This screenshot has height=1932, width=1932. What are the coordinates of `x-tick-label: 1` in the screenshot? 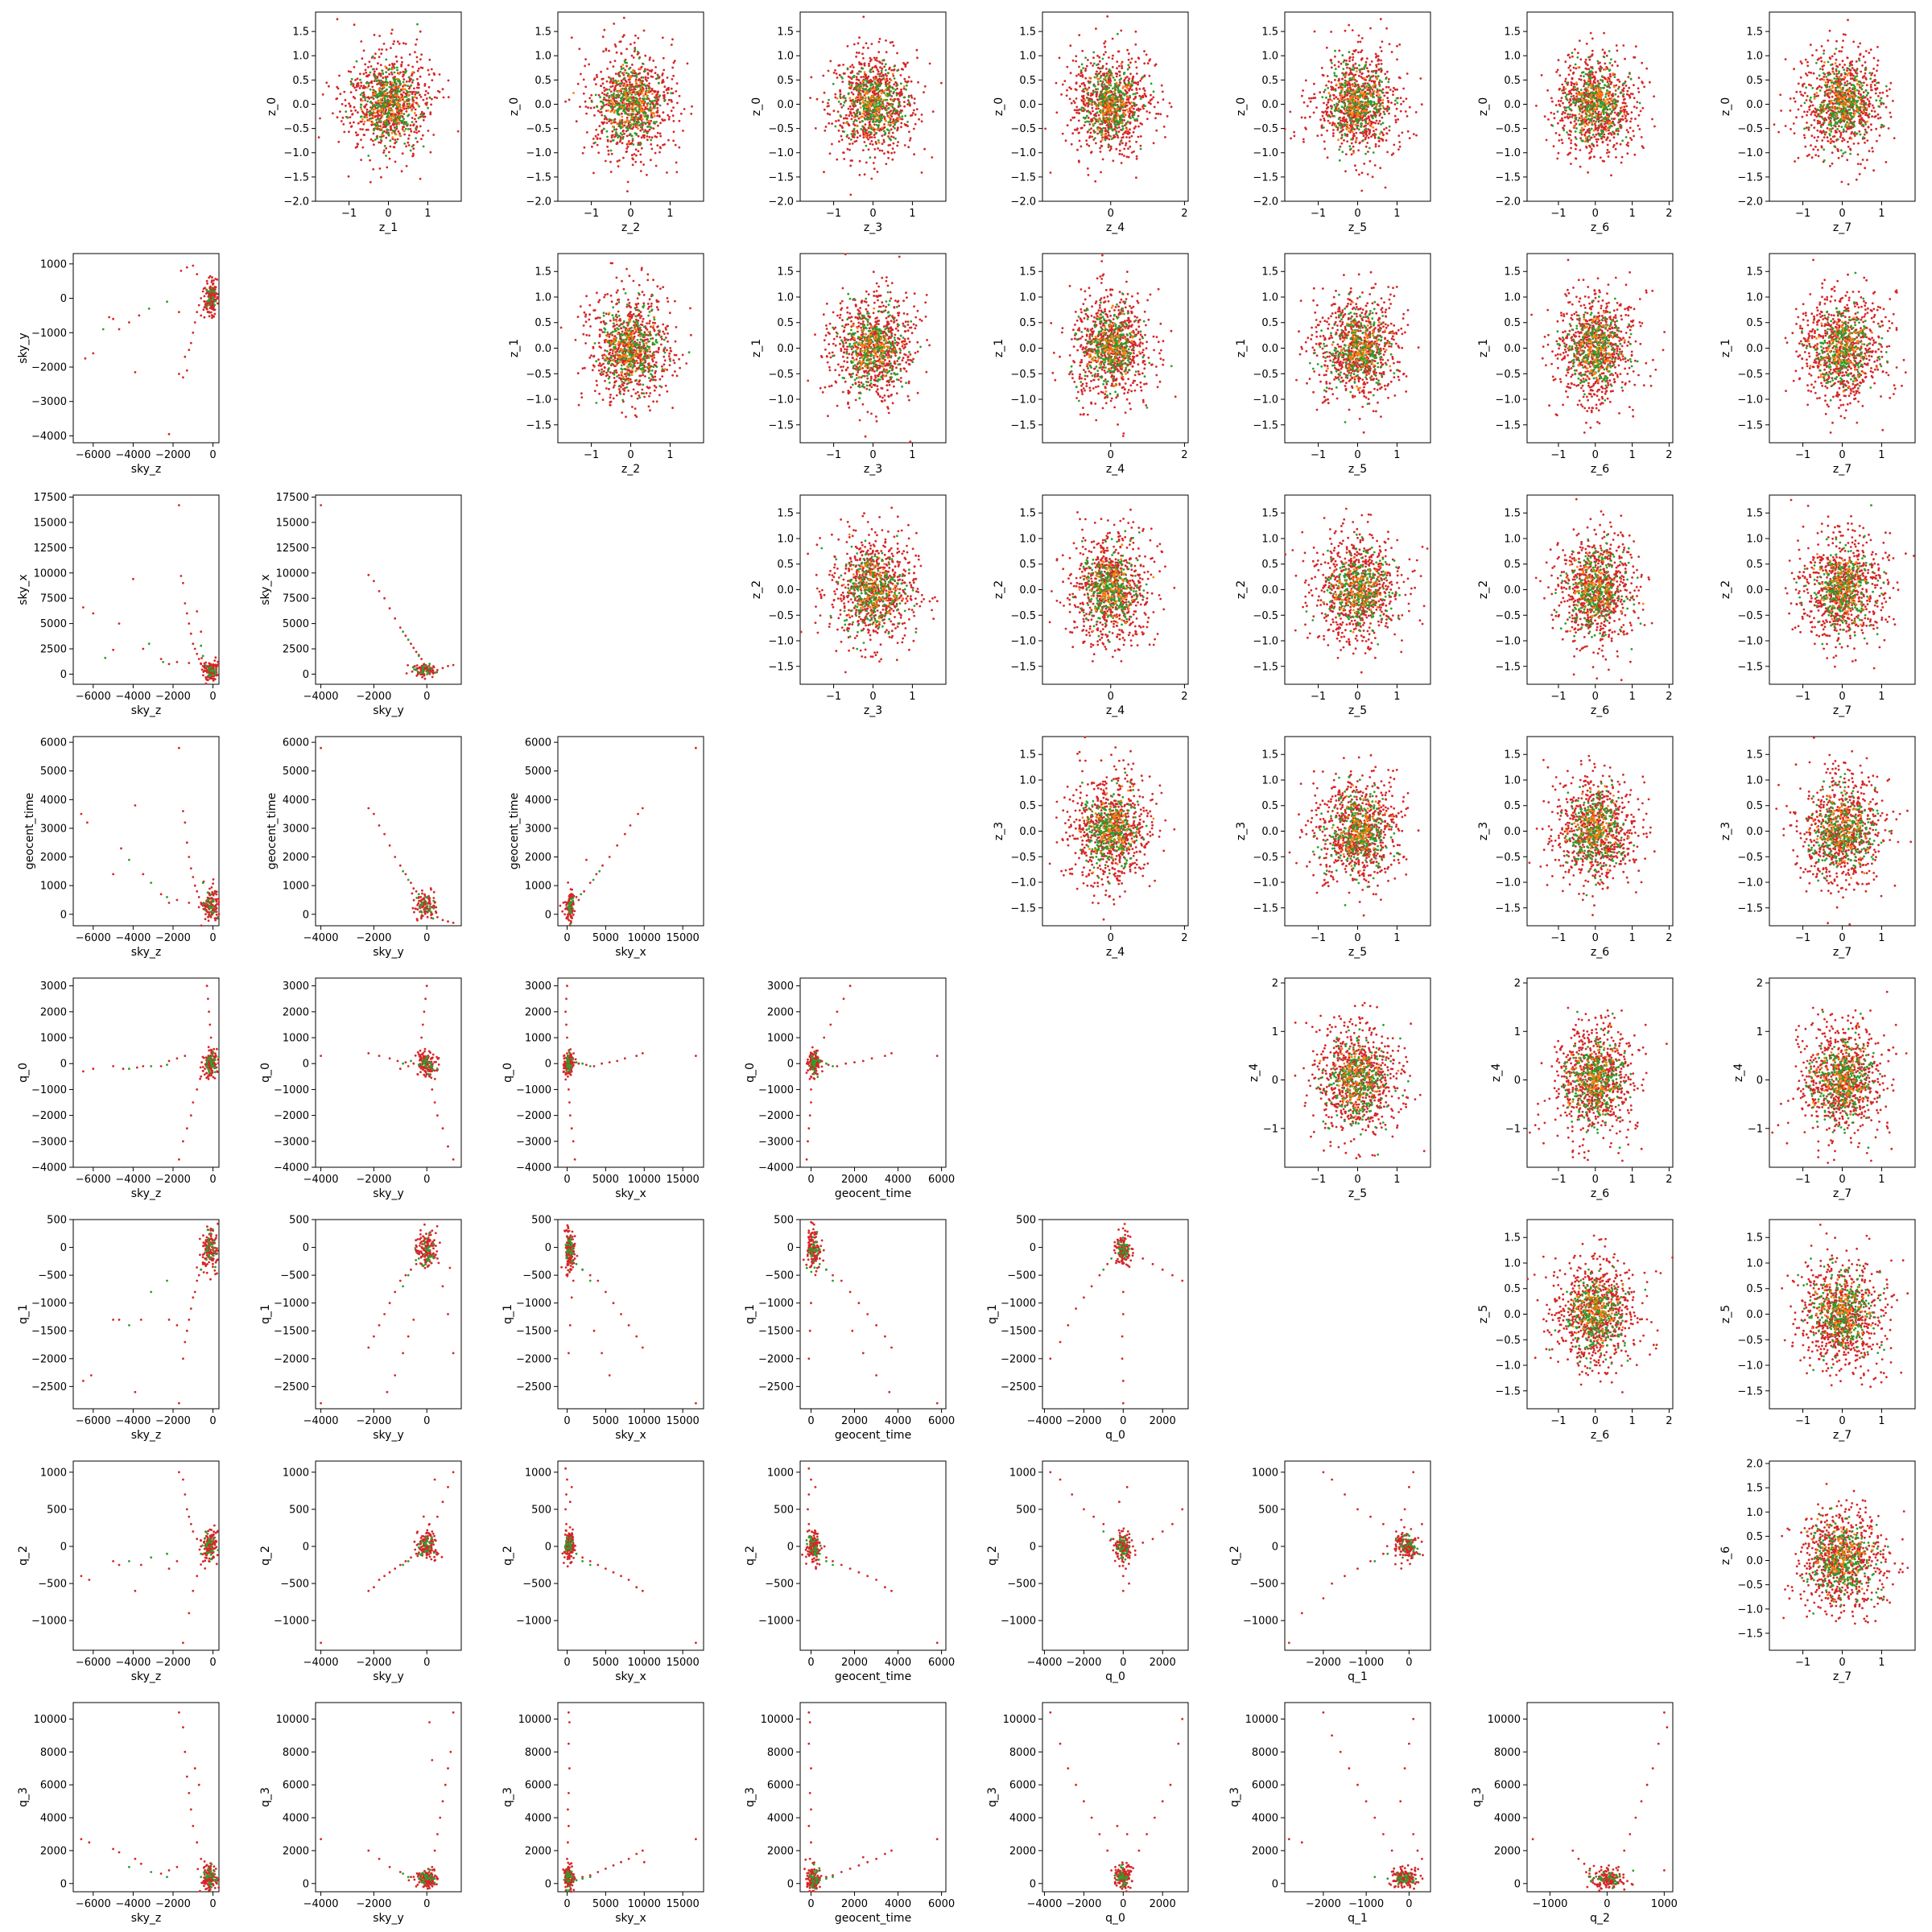 It's located at (912, 214).